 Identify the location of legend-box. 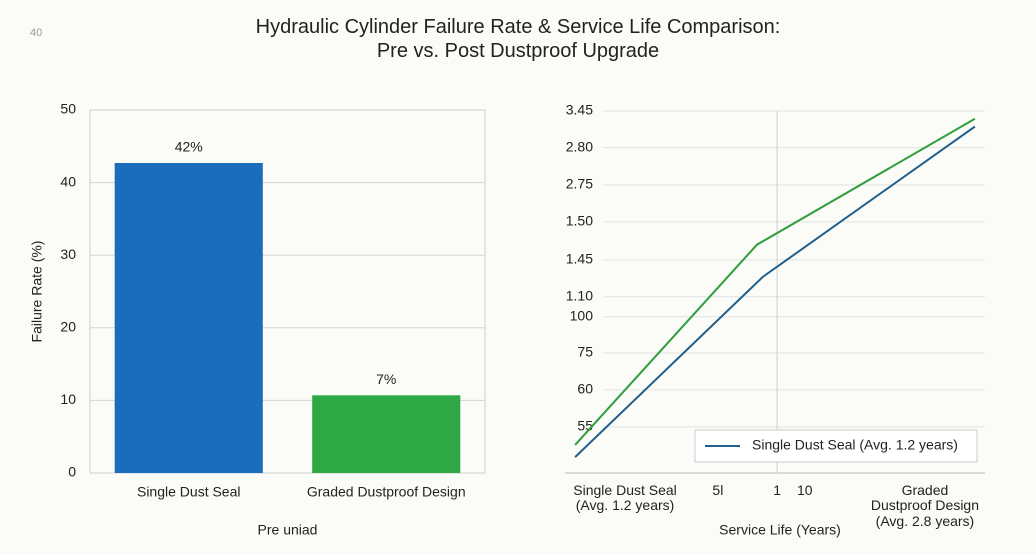
(836, 446).